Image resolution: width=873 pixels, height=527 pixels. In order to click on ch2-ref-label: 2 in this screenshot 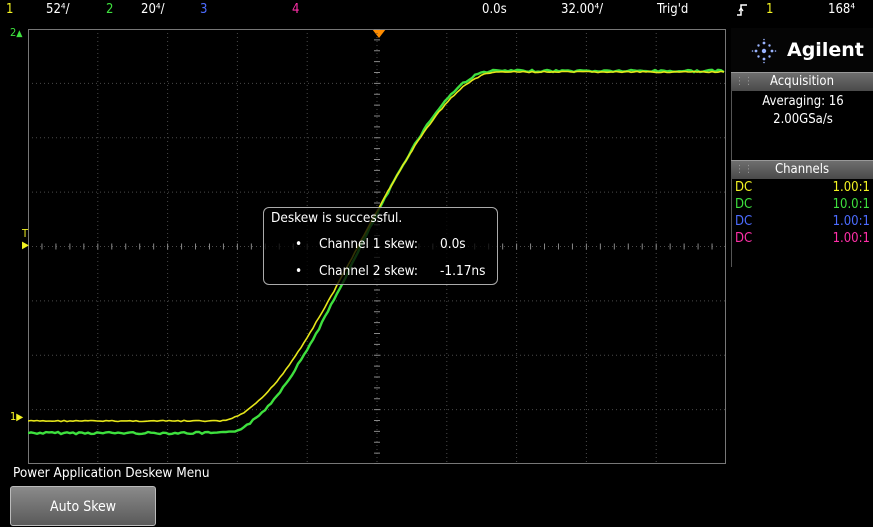, I will do `click(13, 32)`.